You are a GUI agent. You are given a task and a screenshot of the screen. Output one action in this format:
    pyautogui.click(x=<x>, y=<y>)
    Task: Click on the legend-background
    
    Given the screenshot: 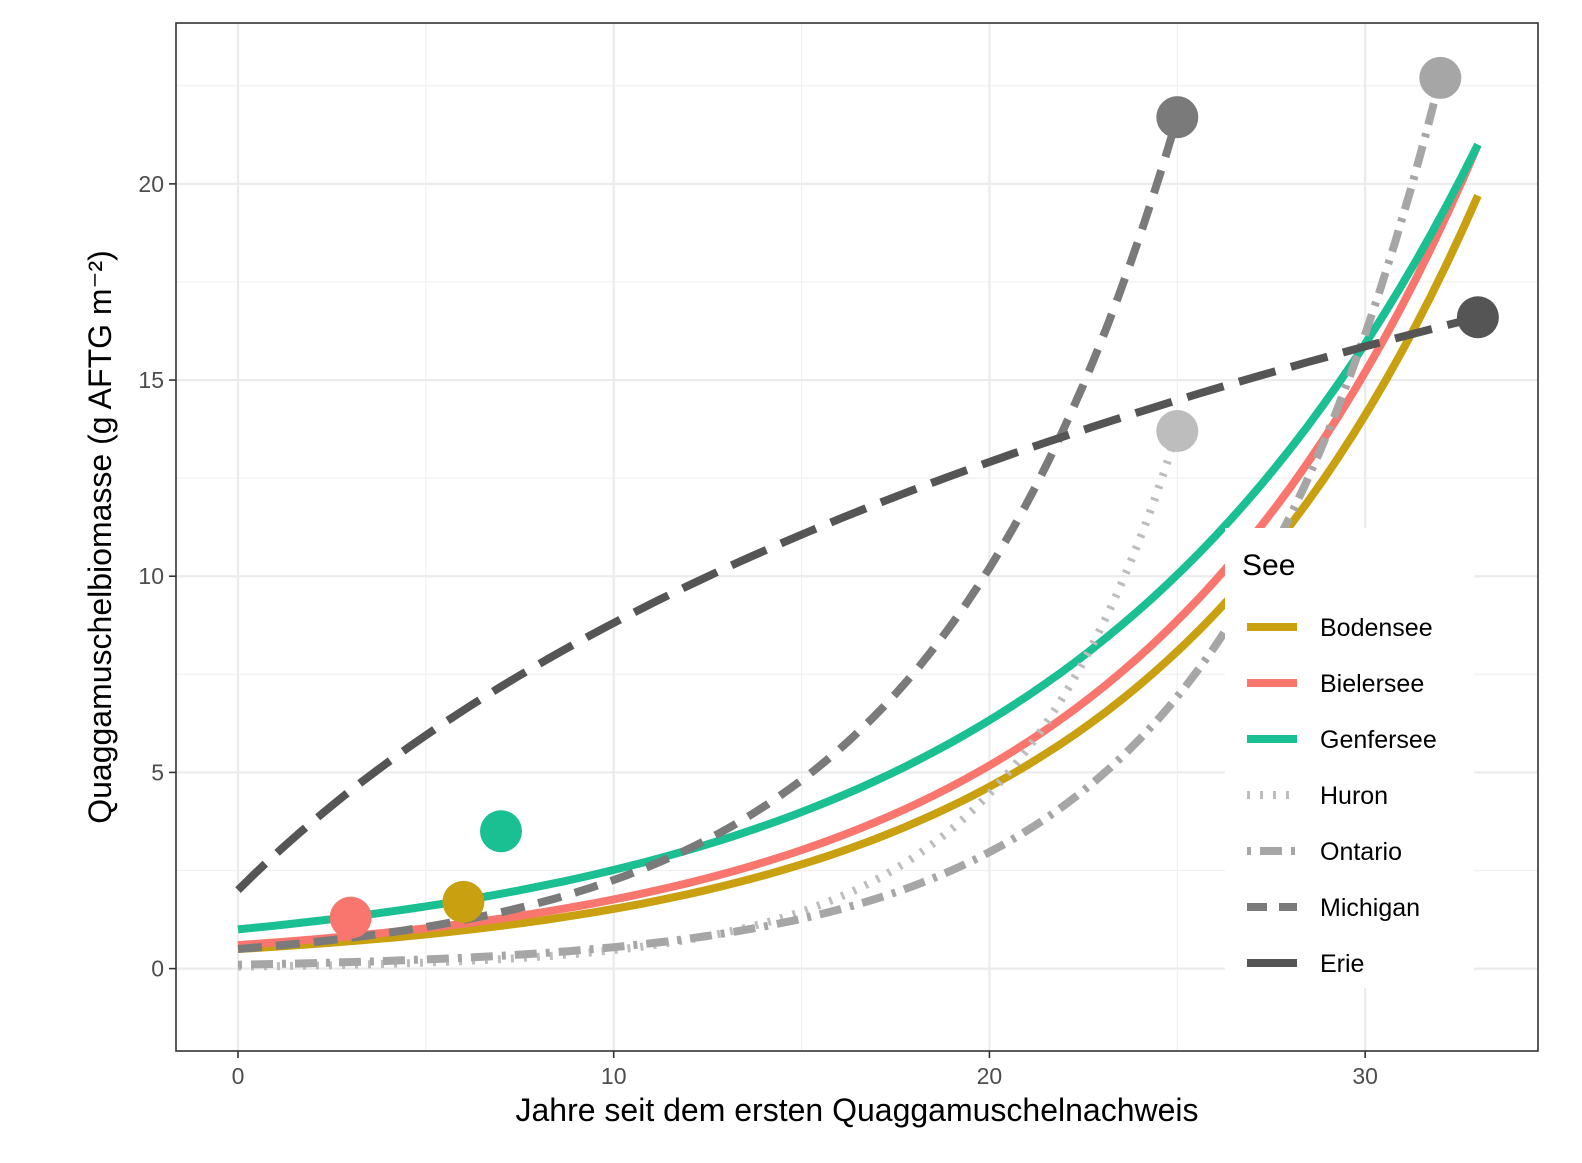 What is the action you would take?
    pyautogui.click(x=1349, y=758)
    